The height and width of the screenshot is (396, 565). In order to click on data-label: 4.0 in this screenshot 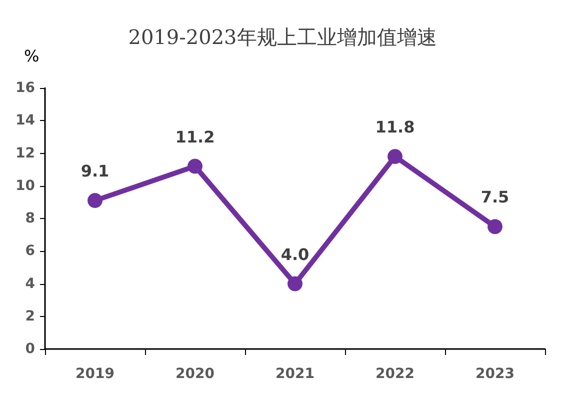, I will do `click(295, 254)`.